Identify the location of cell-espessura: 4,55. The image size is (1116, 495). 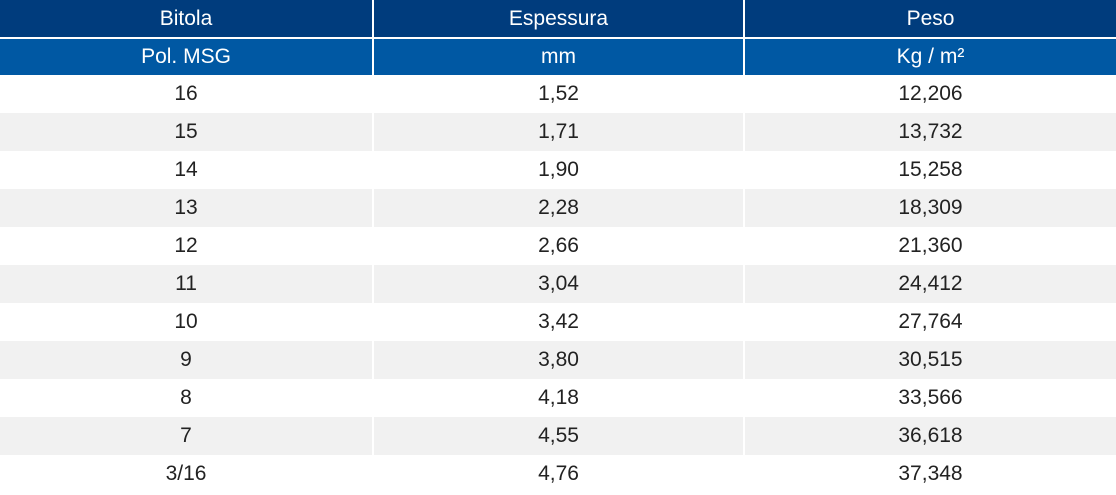
(559, 436).